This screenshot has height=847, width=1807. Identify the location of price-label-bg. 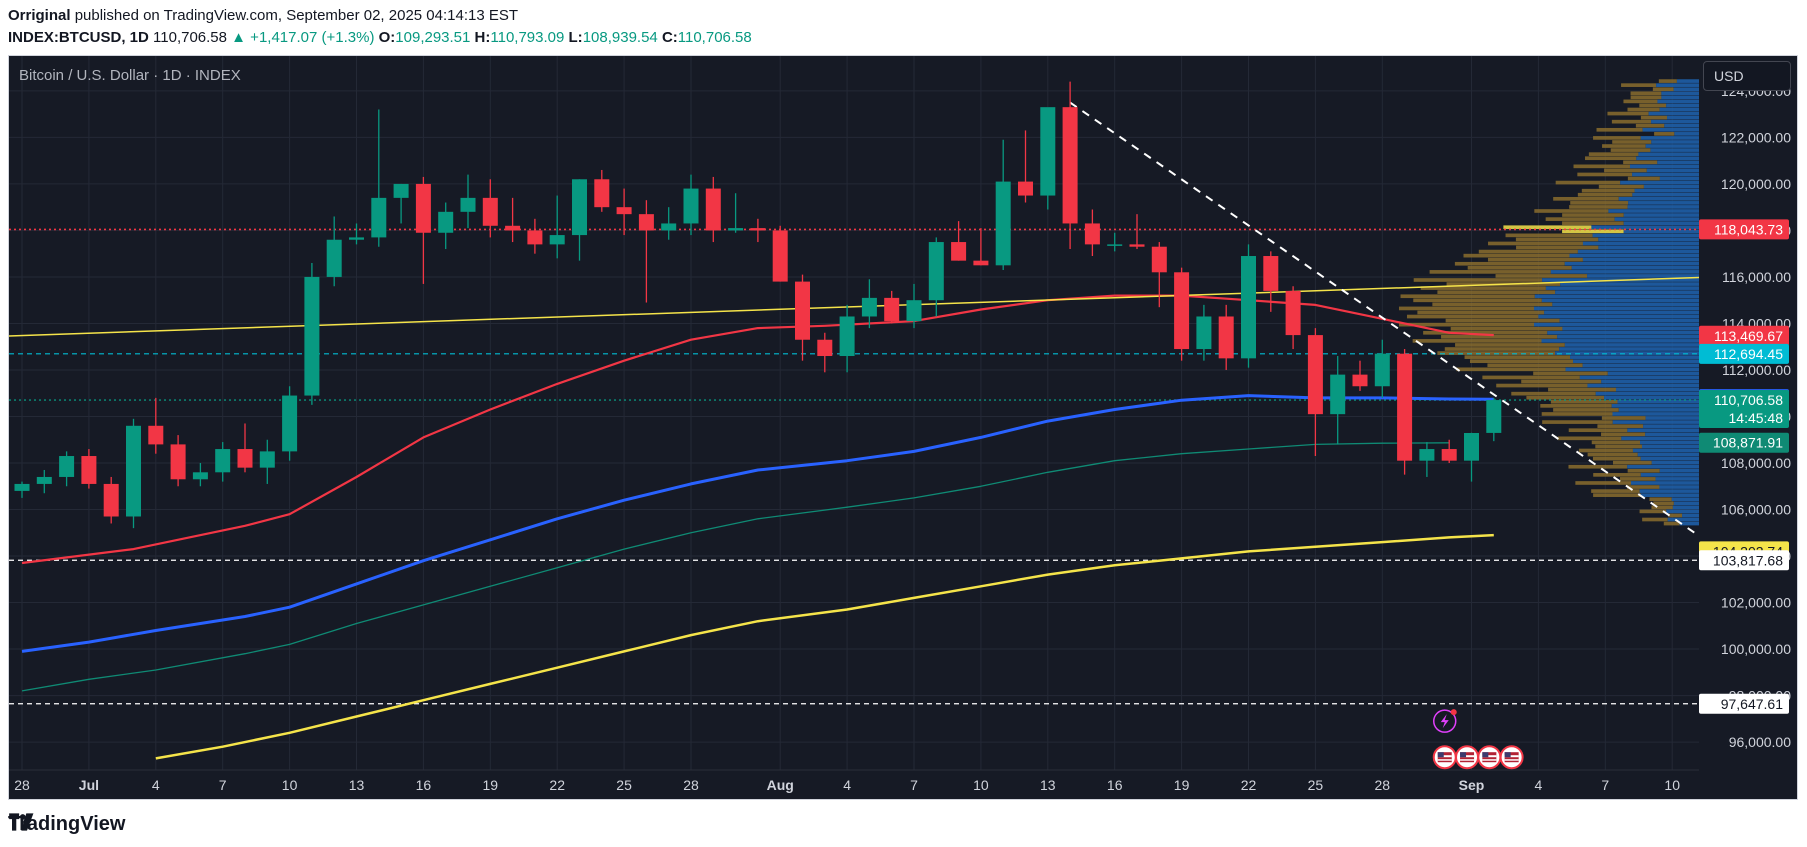
(1744, 229).